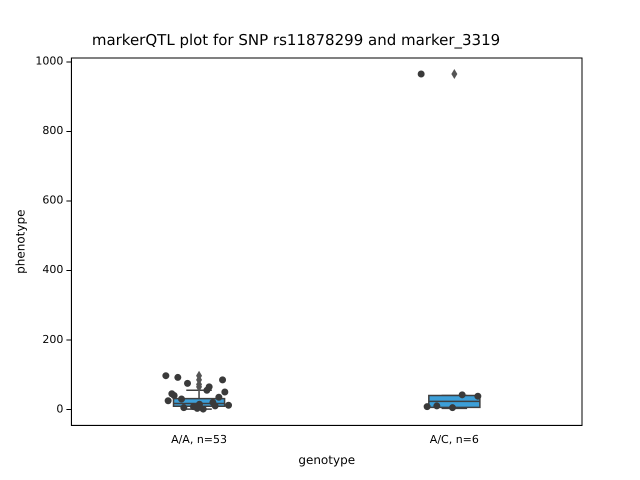 The image size is (640, 480). What do you see at coordinates (327, 459) in the screenshot?
I see `x-axis-title: genotype` at bounding box center [327, 459].